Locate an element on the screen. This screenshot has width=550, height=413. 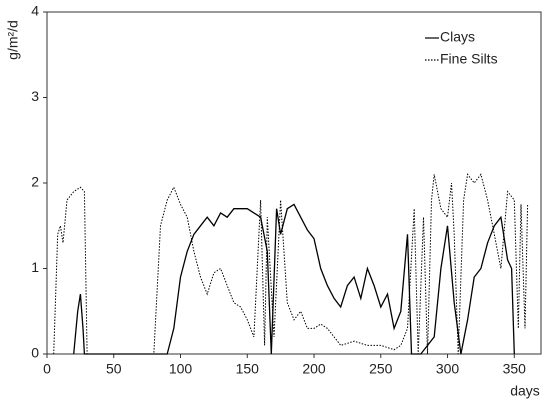
x-tick-label: 100 is located at coordinates (181, 369).